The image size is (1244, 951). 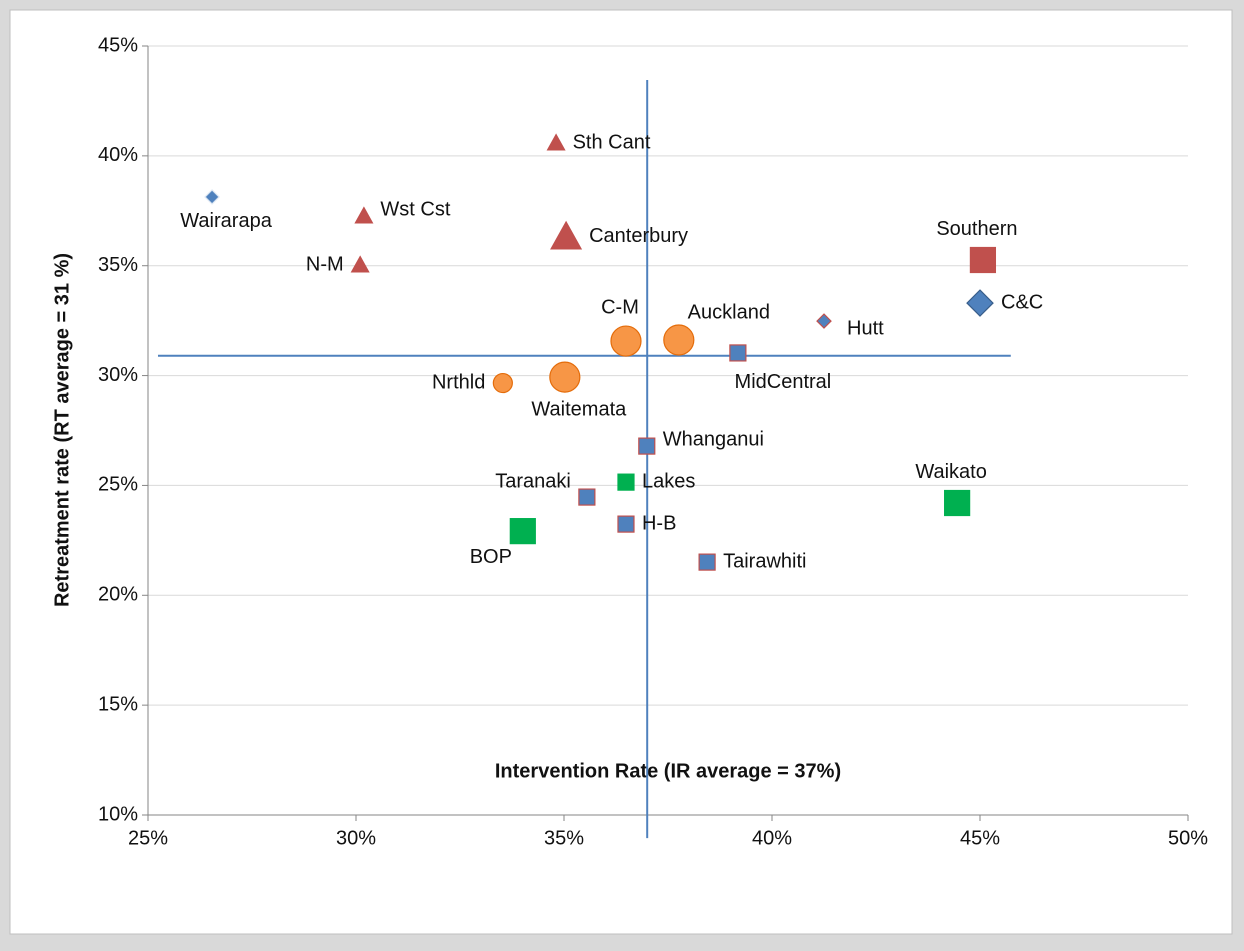 I want to click on y-tick-label: 40%, so click(x=118, y=155).